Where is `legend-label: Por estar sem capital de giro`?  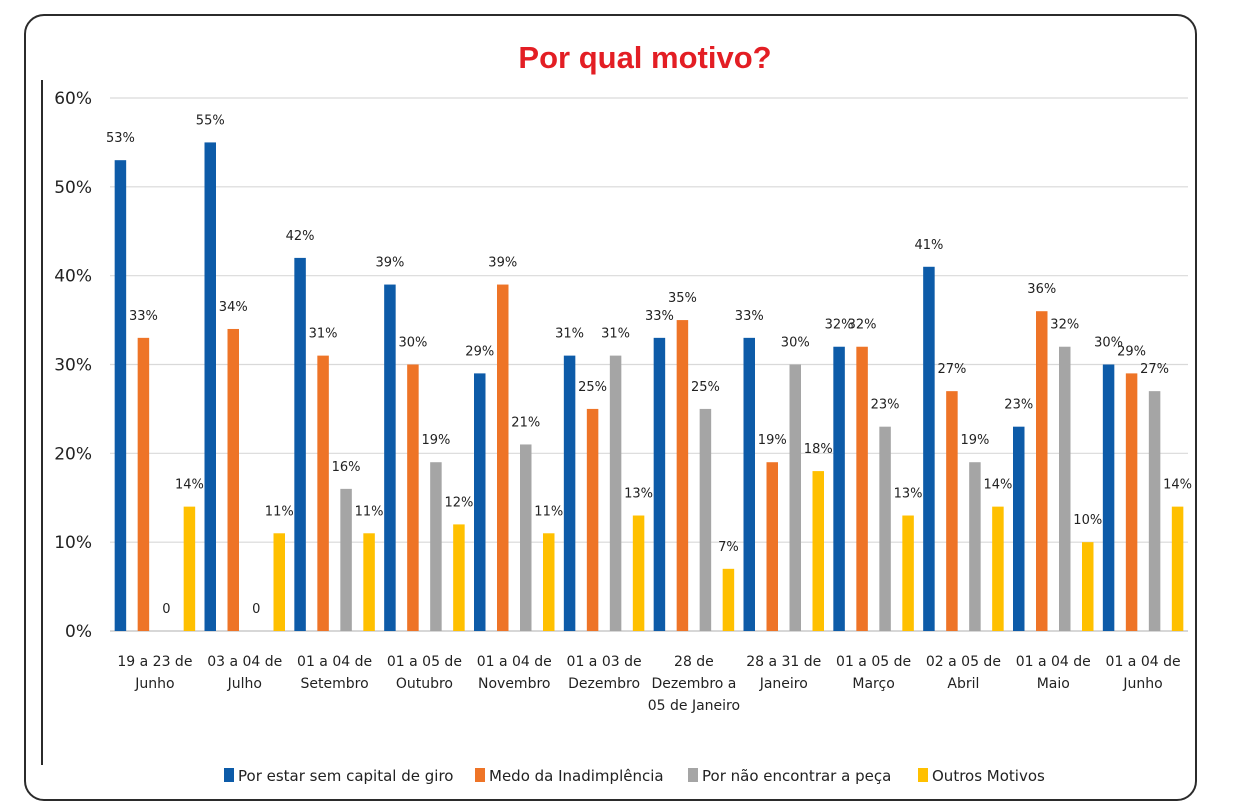
legend-label: Por estar sem capital de giro is located at coordinates (345, 776).